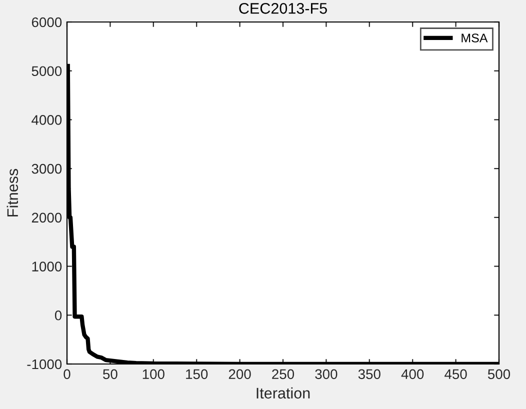  What do you see at coordinates (369, 374) in the screenshot?
I see `x-tick-label: 350` at bounding box center [369, 374].